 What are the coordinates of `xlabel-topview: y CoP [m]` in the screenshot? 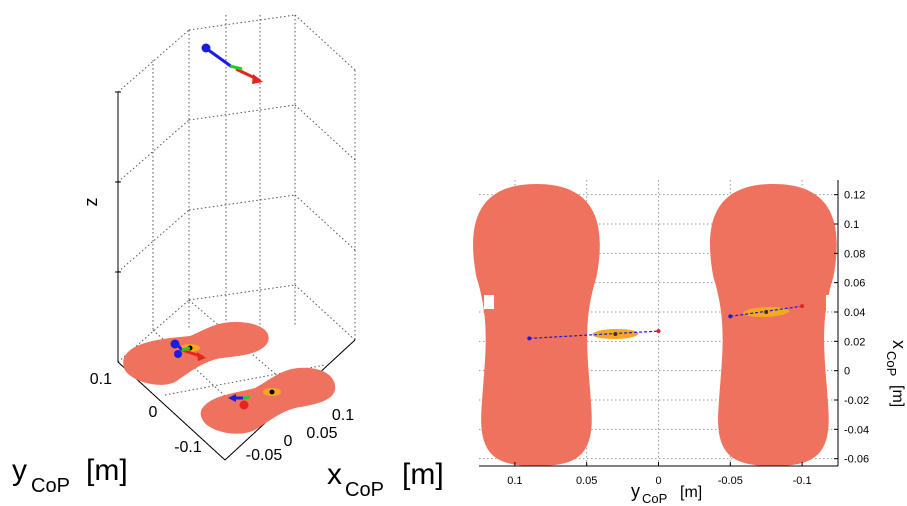 It's located at (666, 493).